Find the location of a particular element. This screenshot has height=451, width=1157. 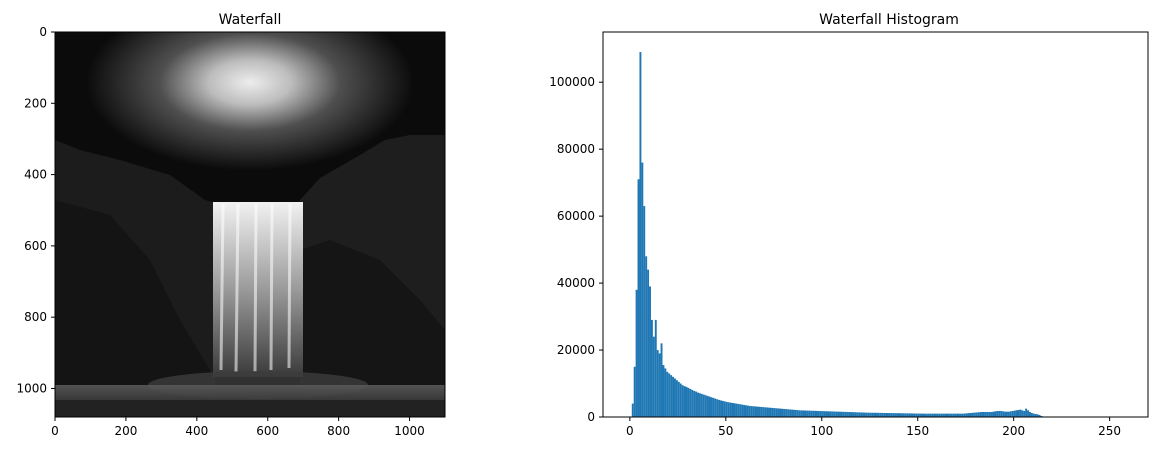

image-x-tick-label: 0 is located at coordinates (55, 431).